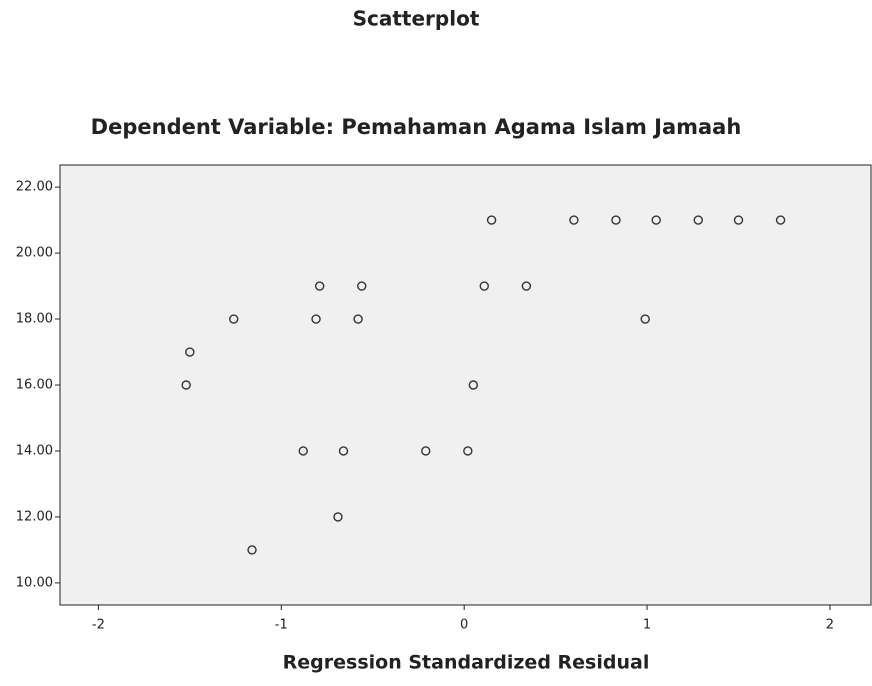 Image resolution: width=872 pixels, height=686 pixels. Describe the element at coordinates (34, 385) in the screenshot. I see `y-tick-label: 16.00` at that location.